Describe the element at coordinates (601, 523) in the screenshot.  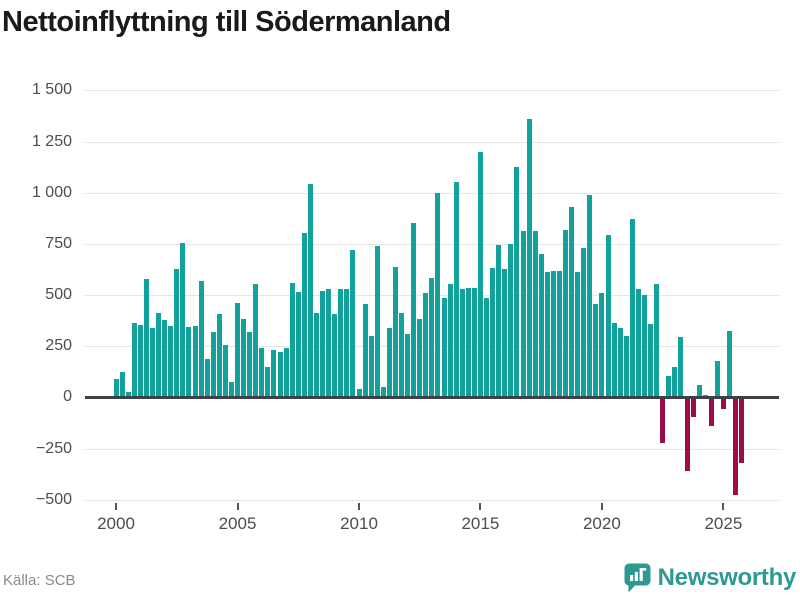
I see `x-axis-tick-label: 2020` at that location.